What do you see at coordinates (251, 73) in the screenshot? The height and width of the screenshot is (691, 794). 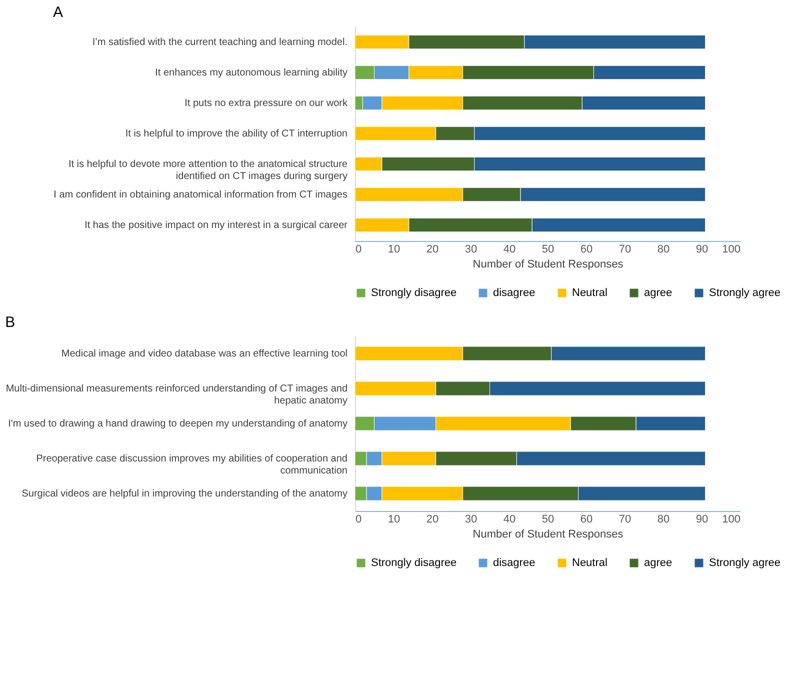 I see `y-tick-label: It enhances my autonomous learning ability` at bounding box center [251, 73].